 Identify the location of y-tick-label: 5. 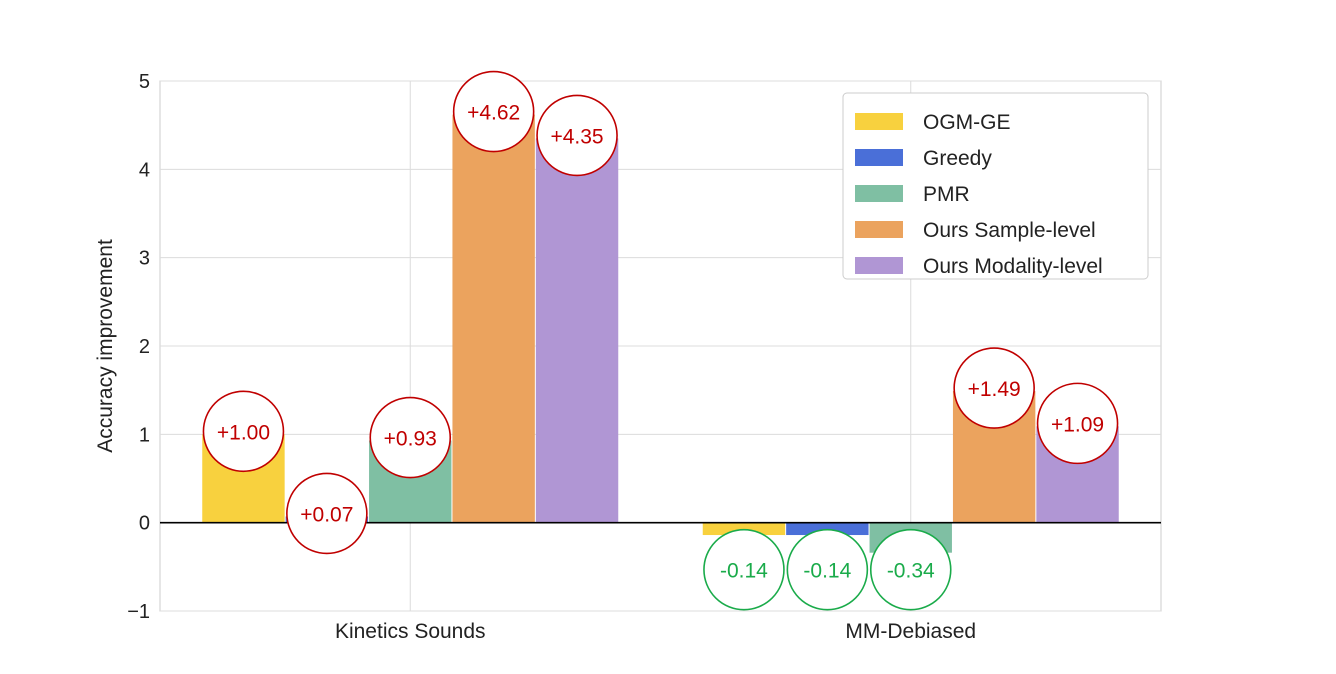
(144, 82).